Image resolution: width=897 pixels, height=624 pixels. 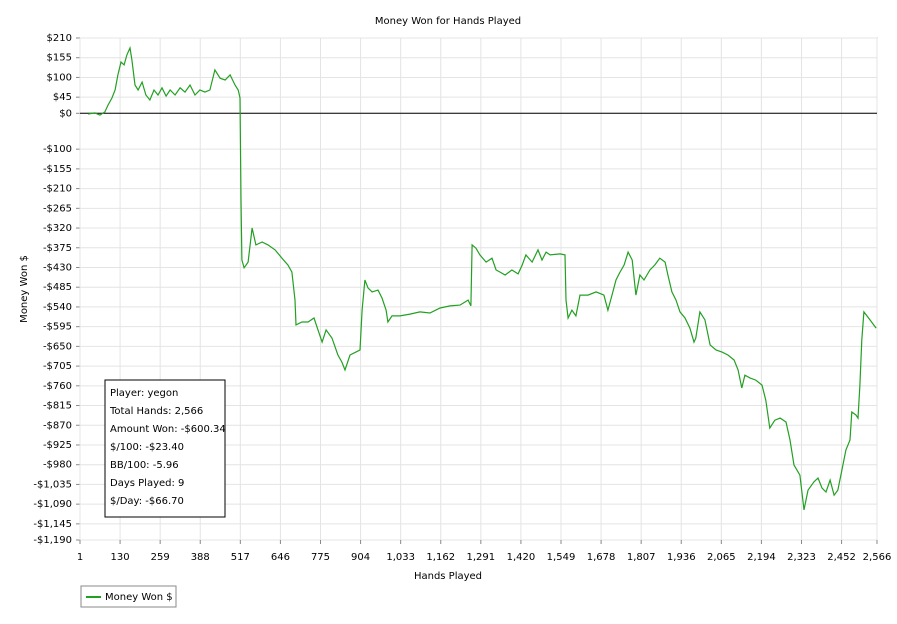 What do you see at coordinates (24, 289) in the screenshot?
I see `y-axis-label: Money Won $` at bounding box center [24, 289].